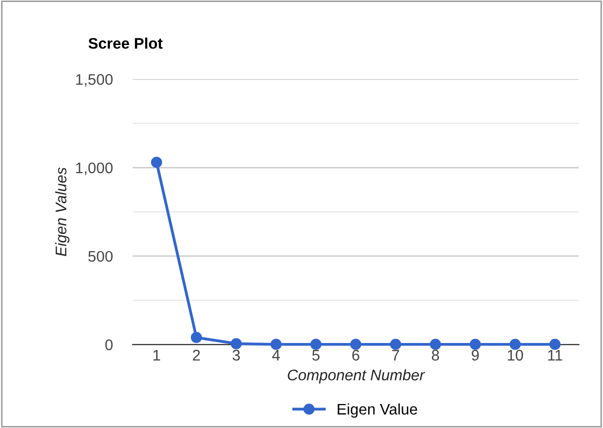  Describe the element at coordinates (125, 43) in the screenshot. I see `chart-title: Scree Plot` at that location.